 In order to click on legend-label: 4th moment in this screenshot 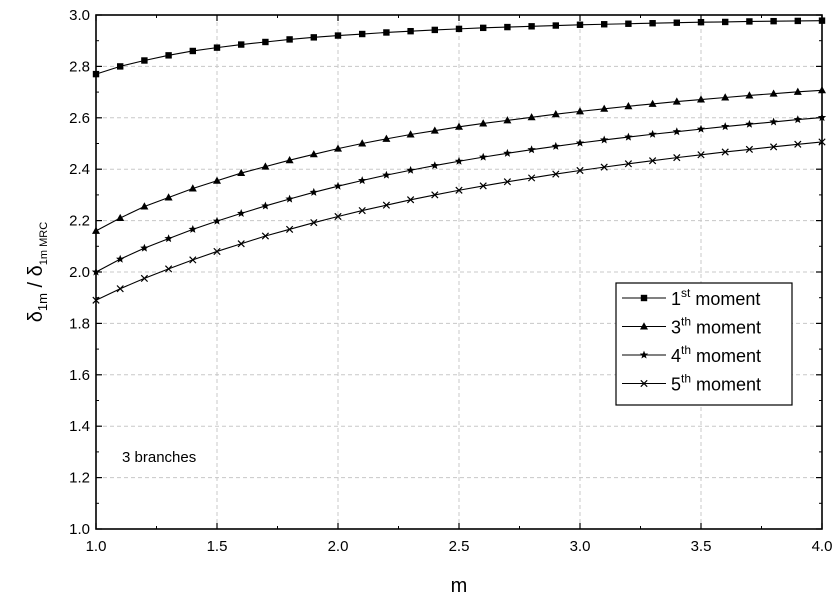, I will do `click(716, 354)`.